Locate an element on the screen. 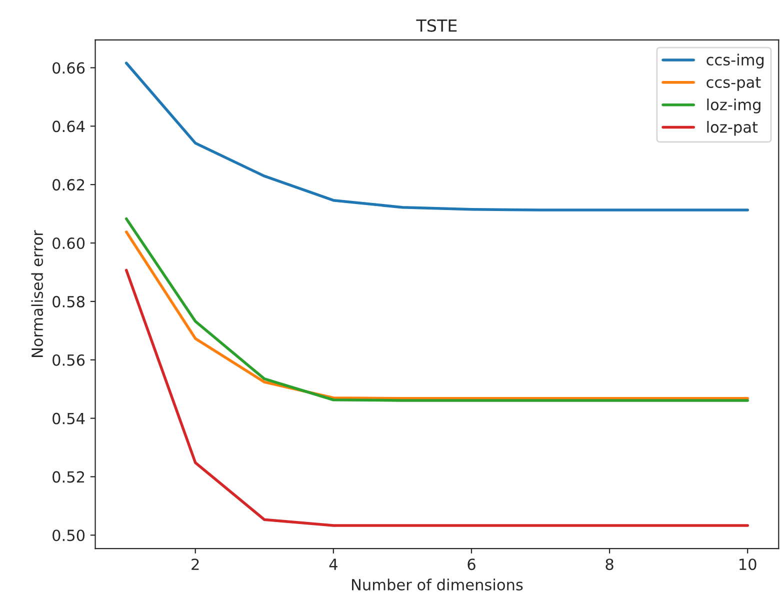 The width and height of the screenshot is (781, 615). y-tick-label: 0.62 is located at coordinates (68, 185).